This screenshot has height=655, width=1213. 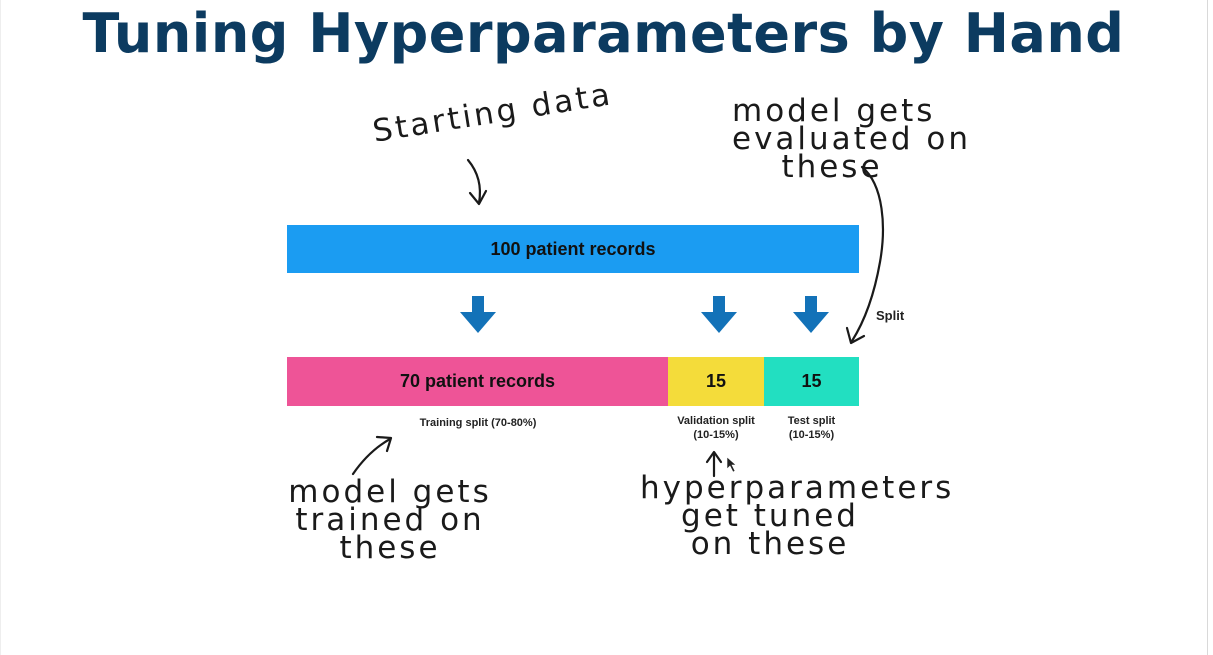 I want to click on hand-arrow-starting-data, so click(x=477, y=182).